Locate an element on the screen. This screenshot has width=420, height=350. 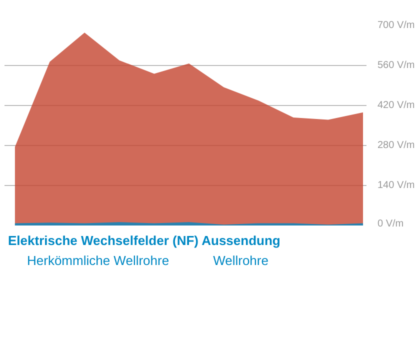
y-tick-label: 140 V/m is located at coordinates (396, 185).